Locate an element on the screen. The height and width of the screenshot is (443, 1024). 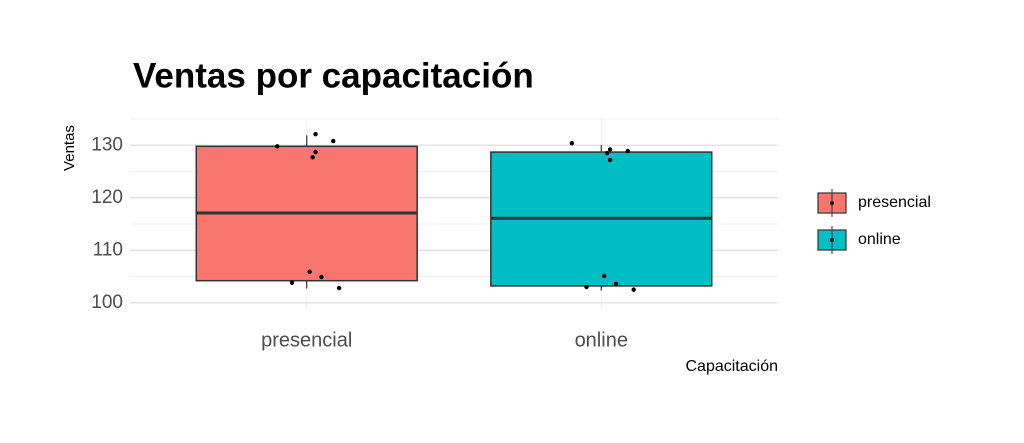
x-axis-label: Capacitación is located at coordinates (732, 366).